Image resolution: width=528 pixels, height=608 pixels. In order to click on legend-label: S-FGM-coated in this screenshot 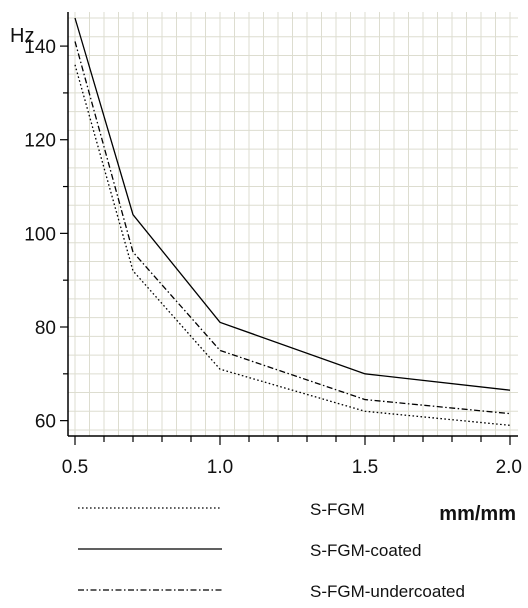, I will do `click(365, 550)`.